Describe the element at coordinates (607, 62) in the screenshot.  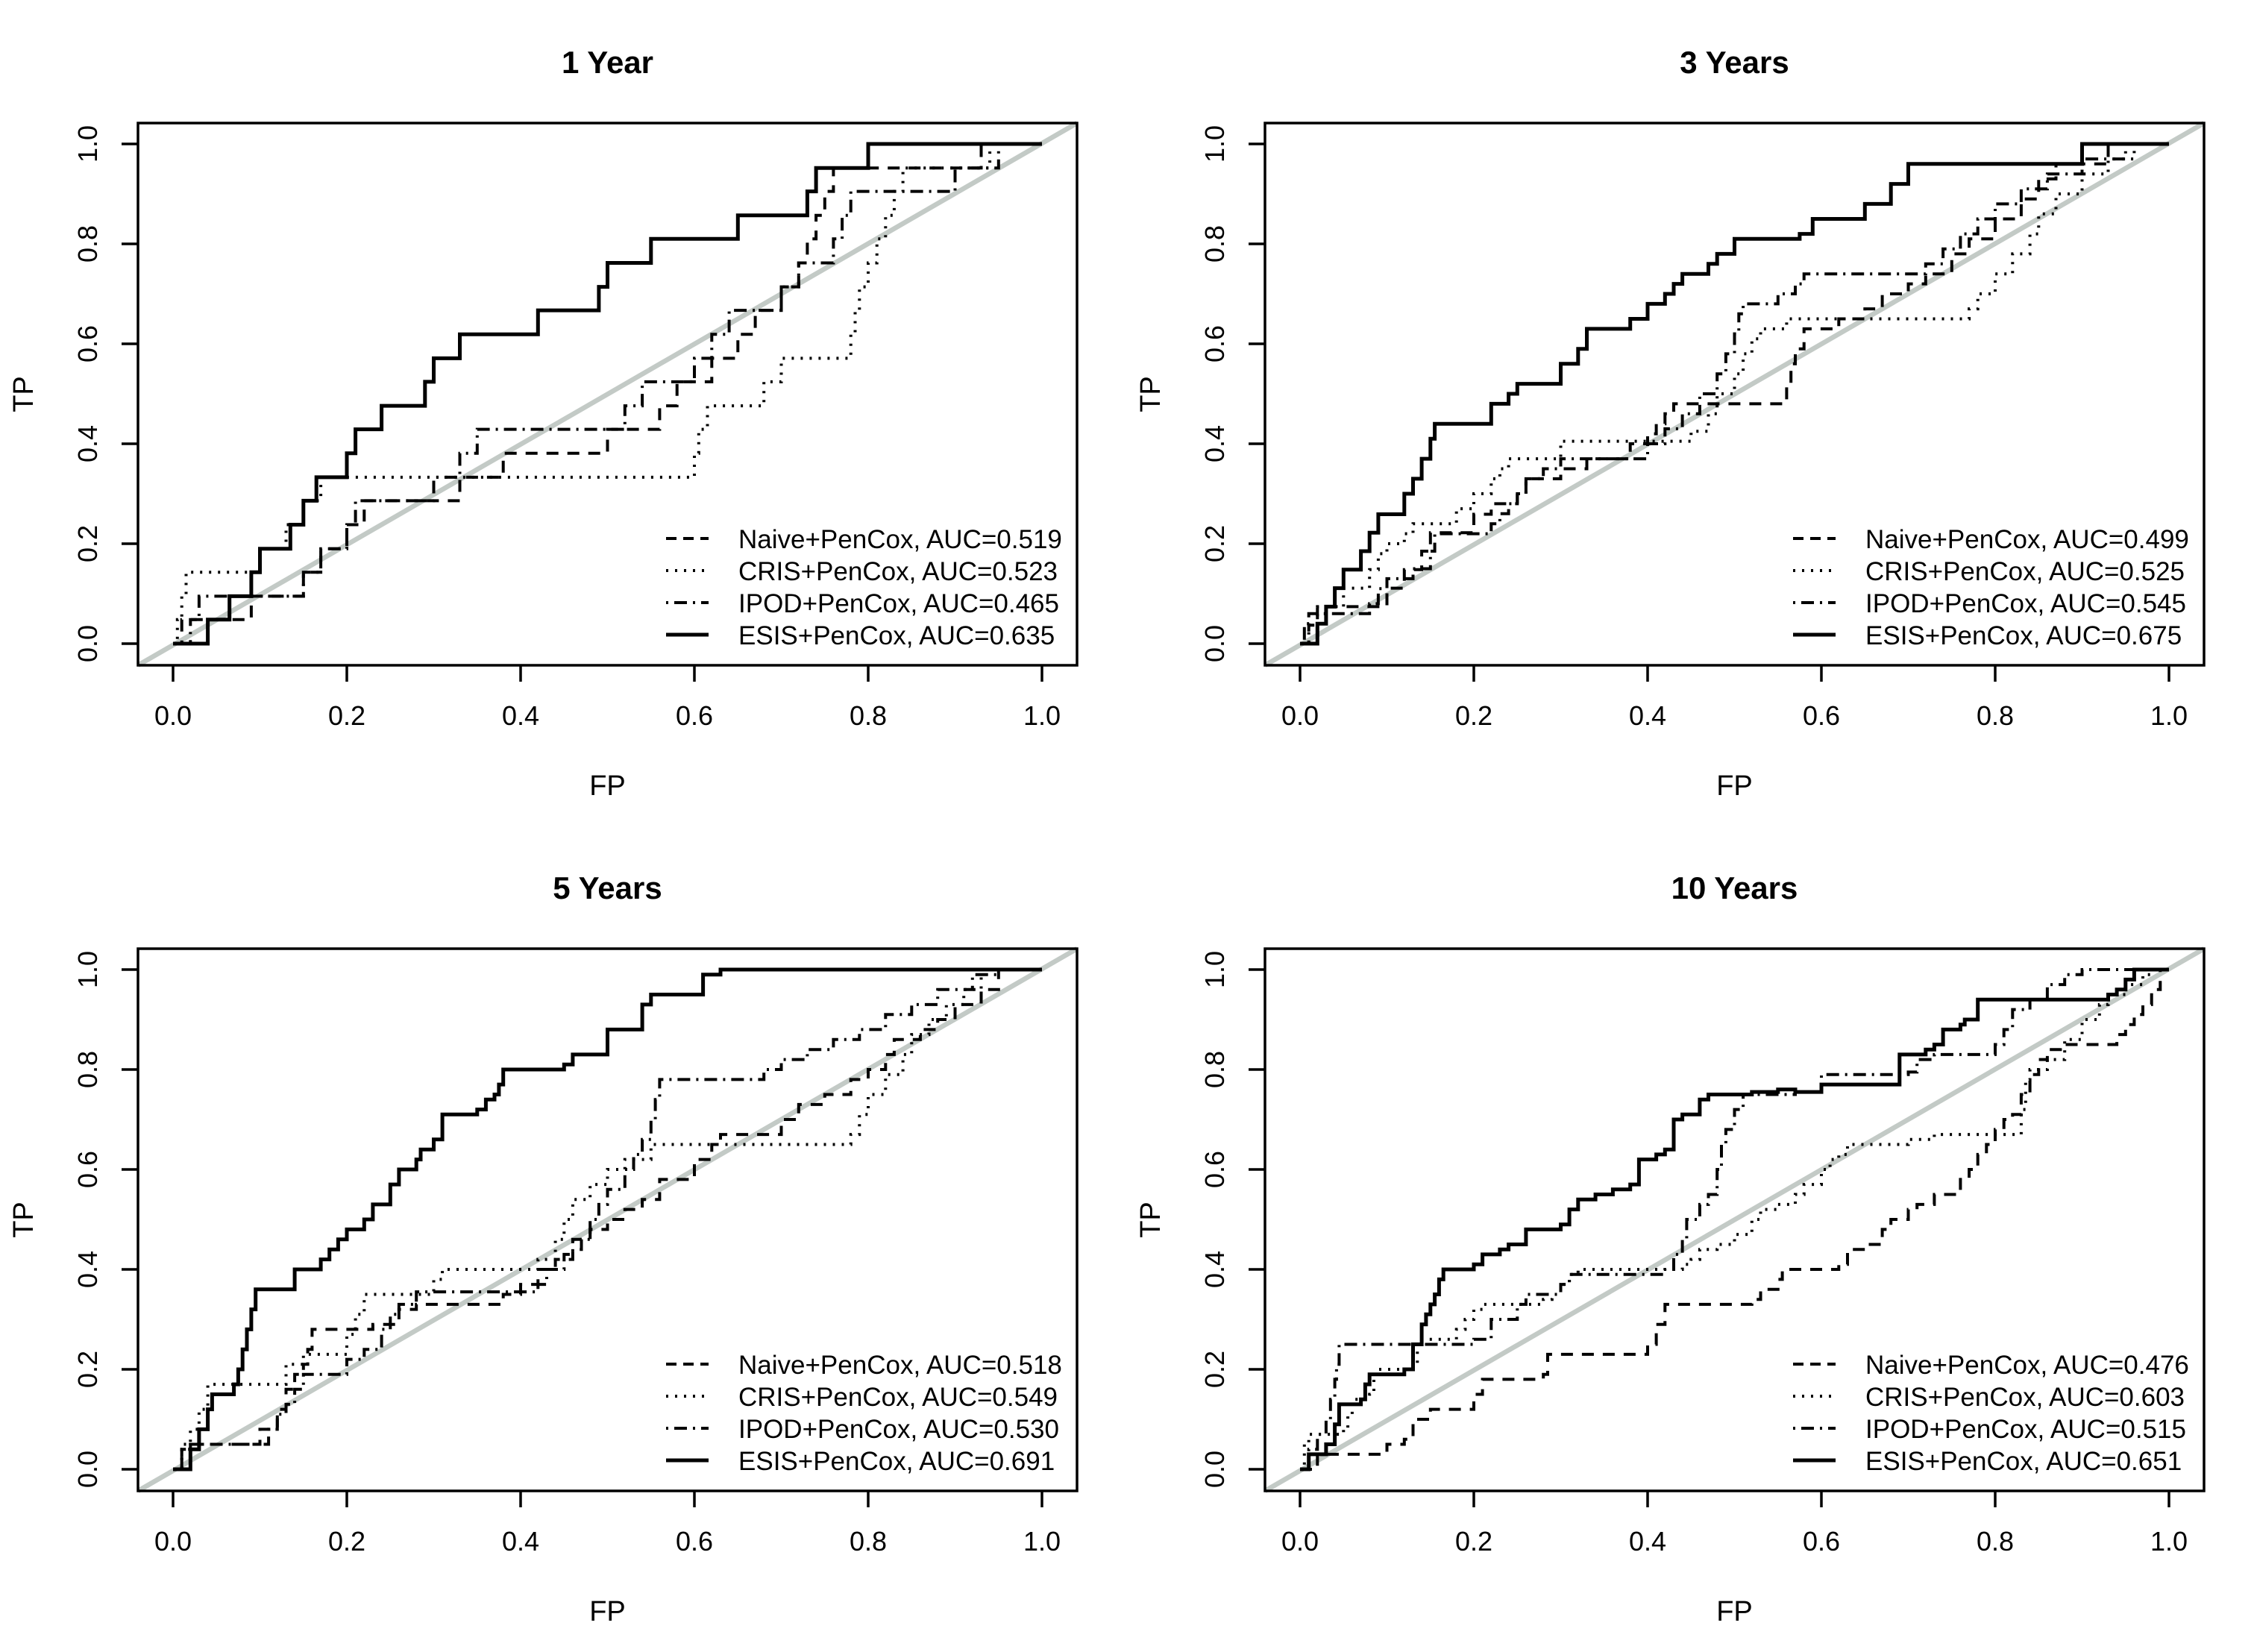
I see `chart-title: 1 Year` at that location.